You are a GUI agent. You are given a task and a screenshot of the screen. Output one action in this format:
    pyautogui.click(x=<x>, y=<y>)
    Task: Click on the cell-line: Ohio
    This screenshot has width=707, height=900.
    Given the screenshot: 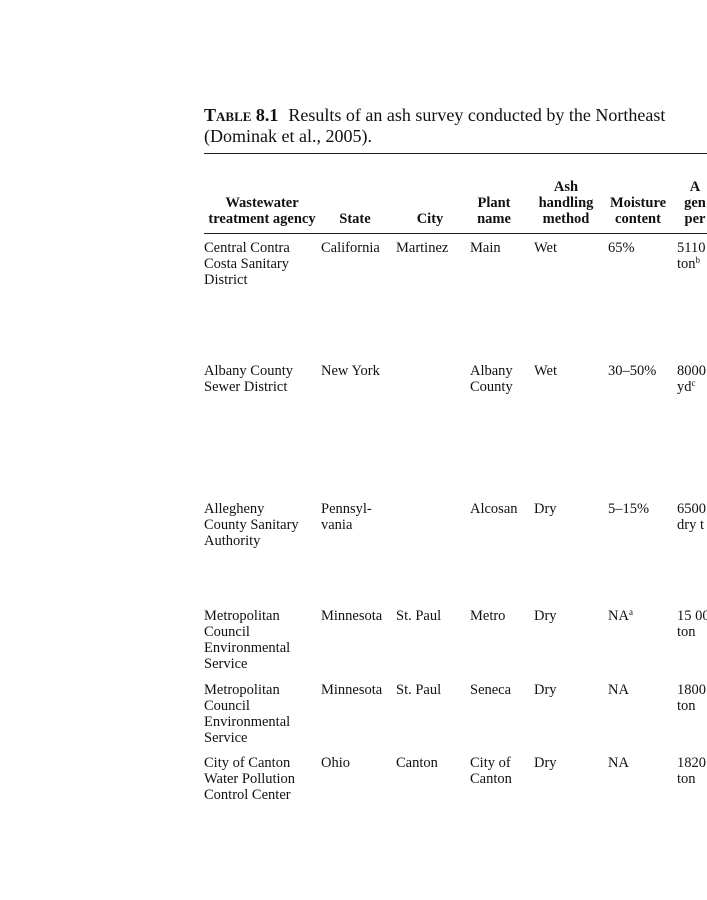 What is the action you would take?
    pyautogui.click(x=335, y=763)
    